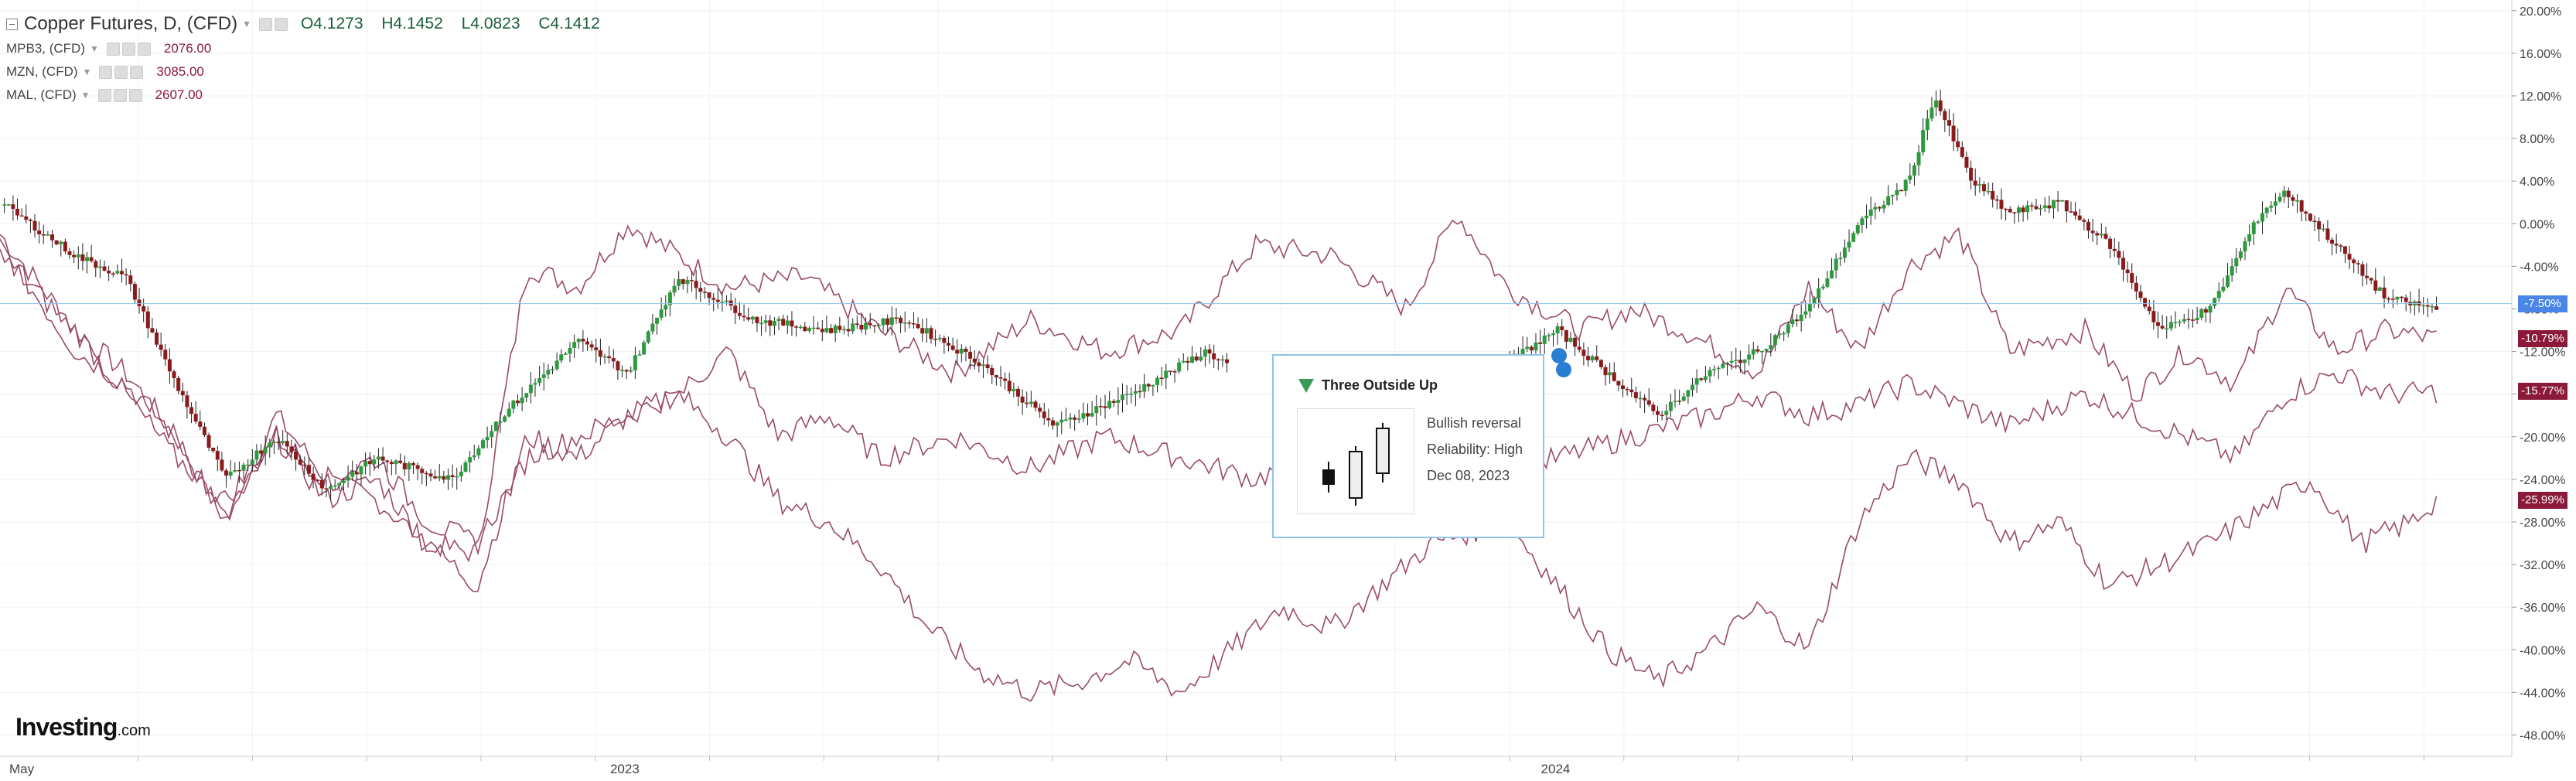 The width and height of the screenshot is (2576, 781). I want to click on compare-symbol: MPB3, (CFD), so click(46, 48).